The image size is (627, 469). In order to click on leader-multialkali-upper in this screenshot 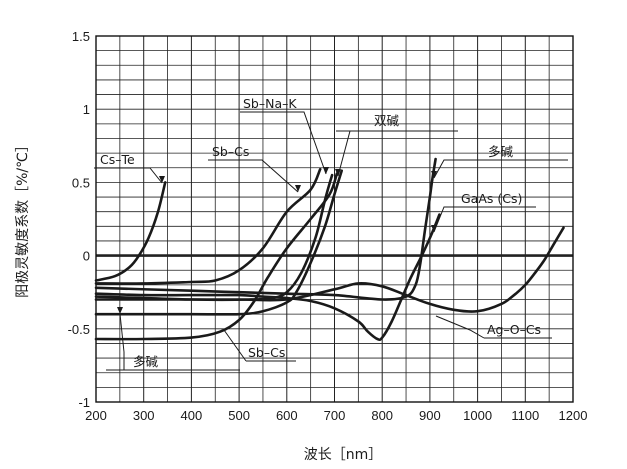, I will do `click(450, 169)`.